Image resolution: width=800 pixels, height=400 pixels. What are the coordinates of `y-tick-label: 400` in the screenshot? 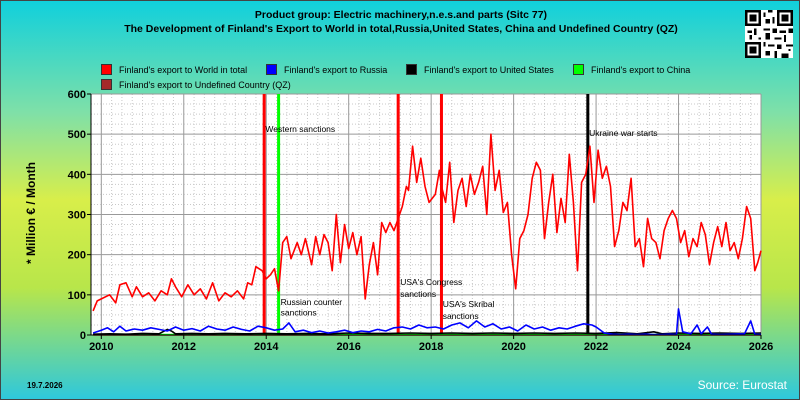 It's located at (77, 175).